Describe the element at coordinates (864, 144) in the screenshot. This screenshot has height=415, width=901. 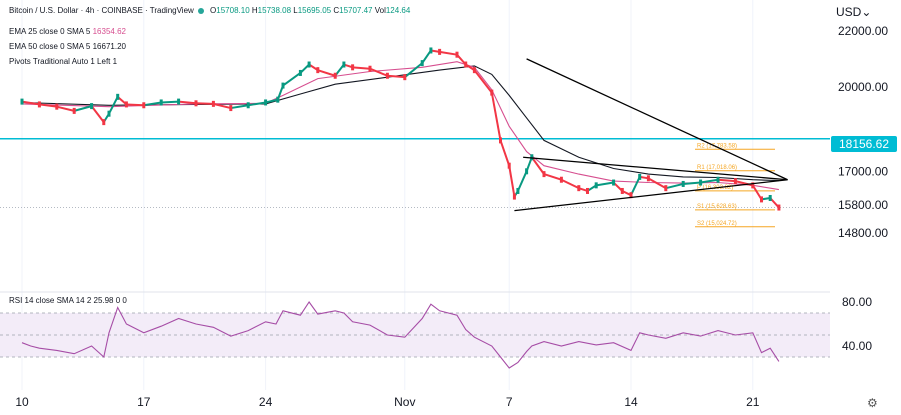
I see `horizontal-line-price-tag: 18156.62` at that location.